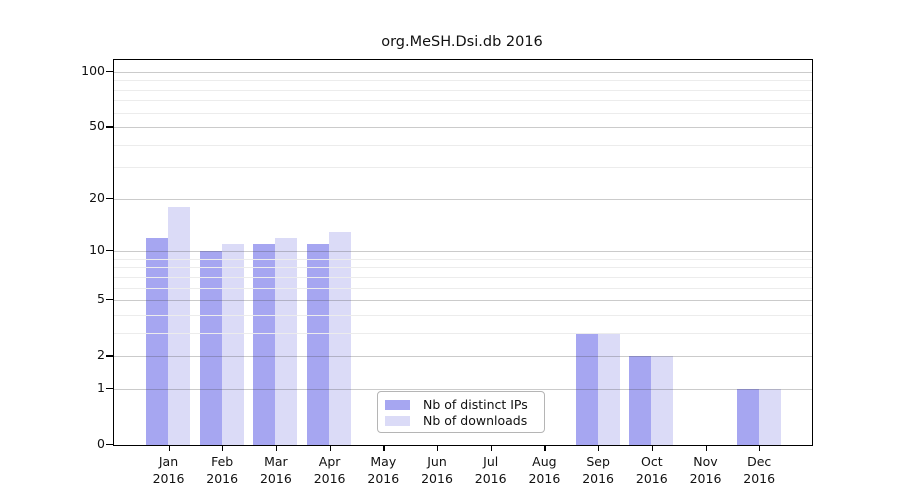 This screenshot has height=500, width=900. What do you see at coordinates (275, 470) in the screenshot?
I see `x-axis-tick-label: Mar 2016` at bounding box center [275, 470].